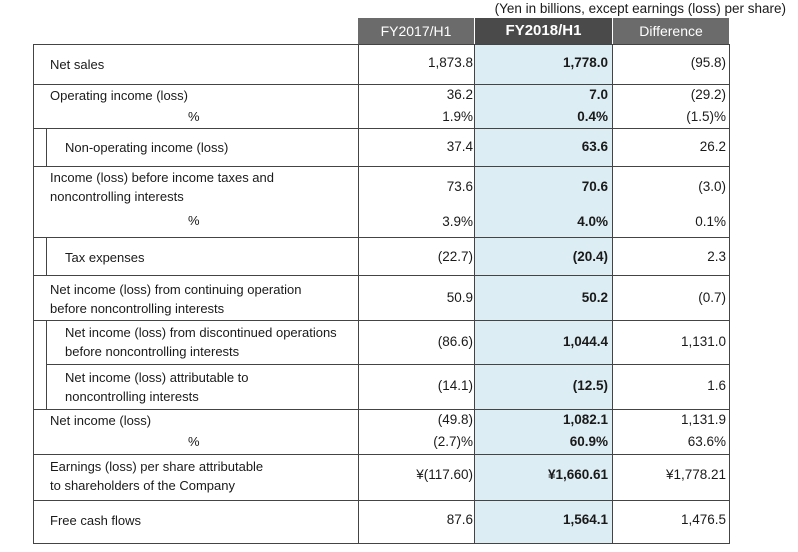  Describe the element at coordinates (594, 297) in the screenshot. I see `cell-fy2018: 50.2` at that location.